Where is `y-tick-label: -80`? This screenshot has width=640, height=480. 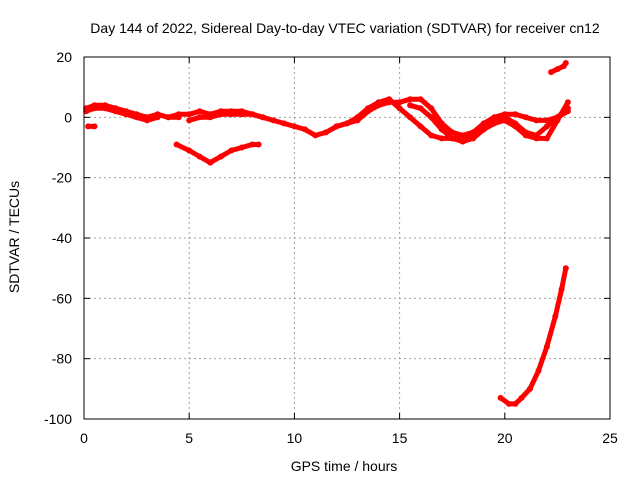
y-tick-label: -80 is located at coordinates (62, 359).